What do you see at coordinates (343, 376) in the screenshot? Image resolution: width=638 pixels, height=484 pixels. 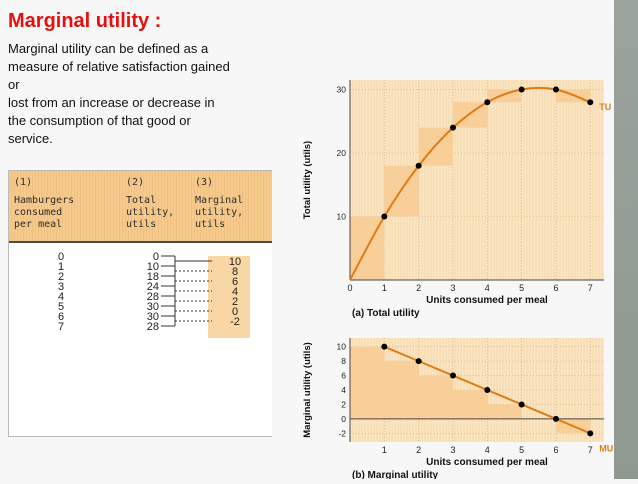 I see `y-tick-label: 6` at bounding box center [343, 376].